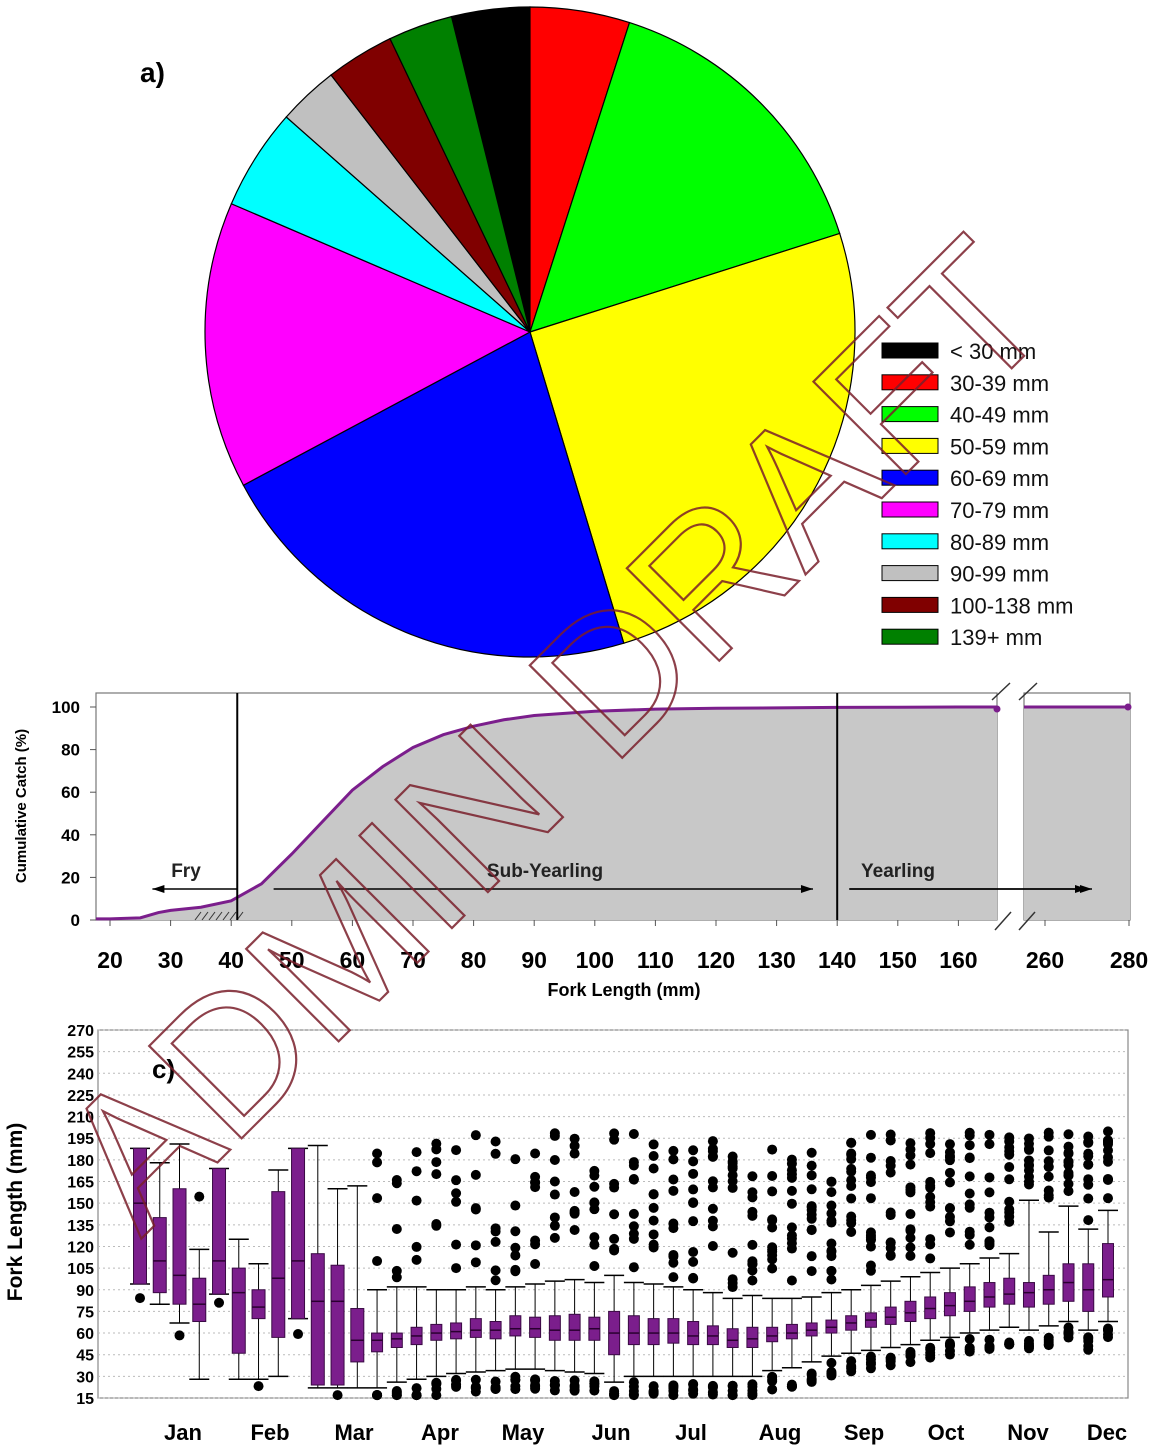  I want to click on y-tick-label: 40, so click(70, 835).